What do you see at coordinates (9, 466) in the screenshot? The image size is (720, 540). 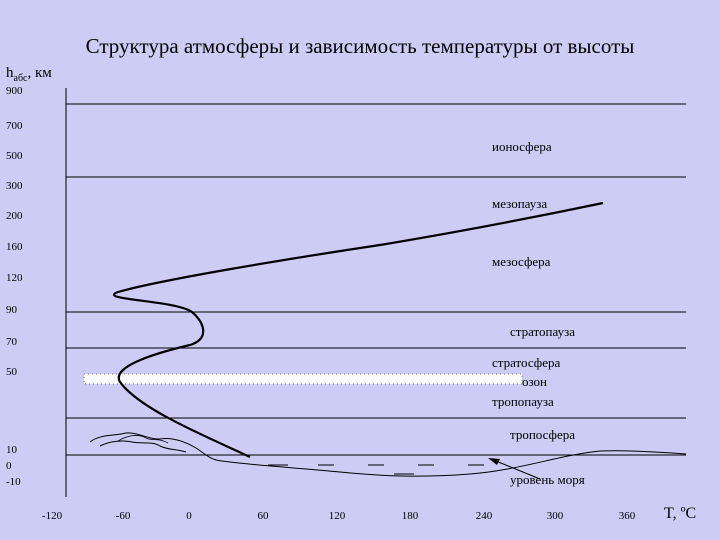 I see `y-tick-0: 0` at bounding box center [9, 466].